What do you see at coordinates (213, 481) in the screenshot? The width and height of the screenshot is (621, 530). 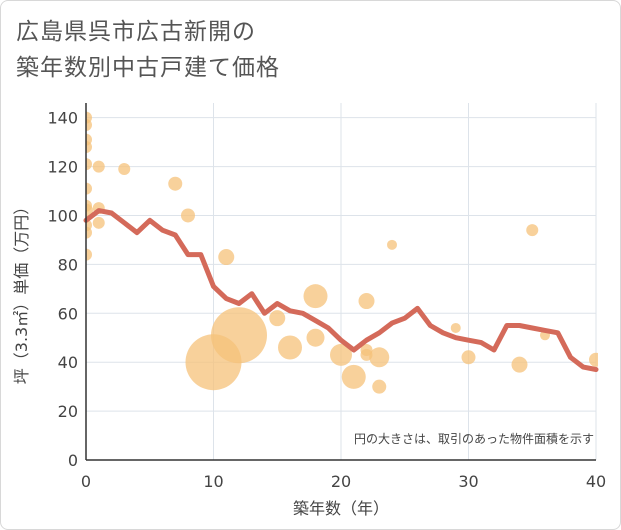 I see `x-tick-label: 10` at bounding box center [213, 481].